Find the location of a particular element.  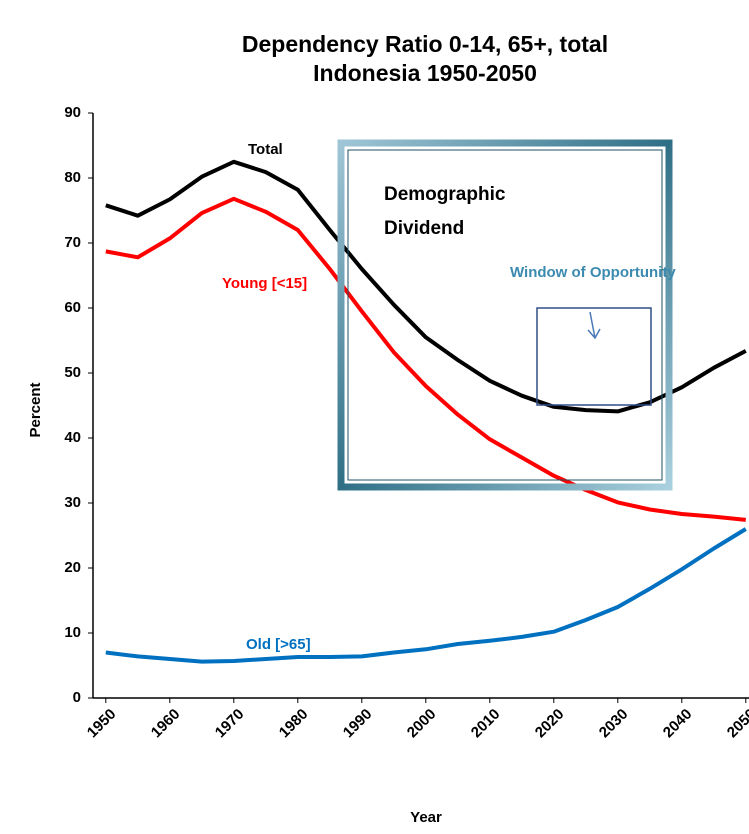

series-label: Young [<15] is located at coordinates (264, 283).